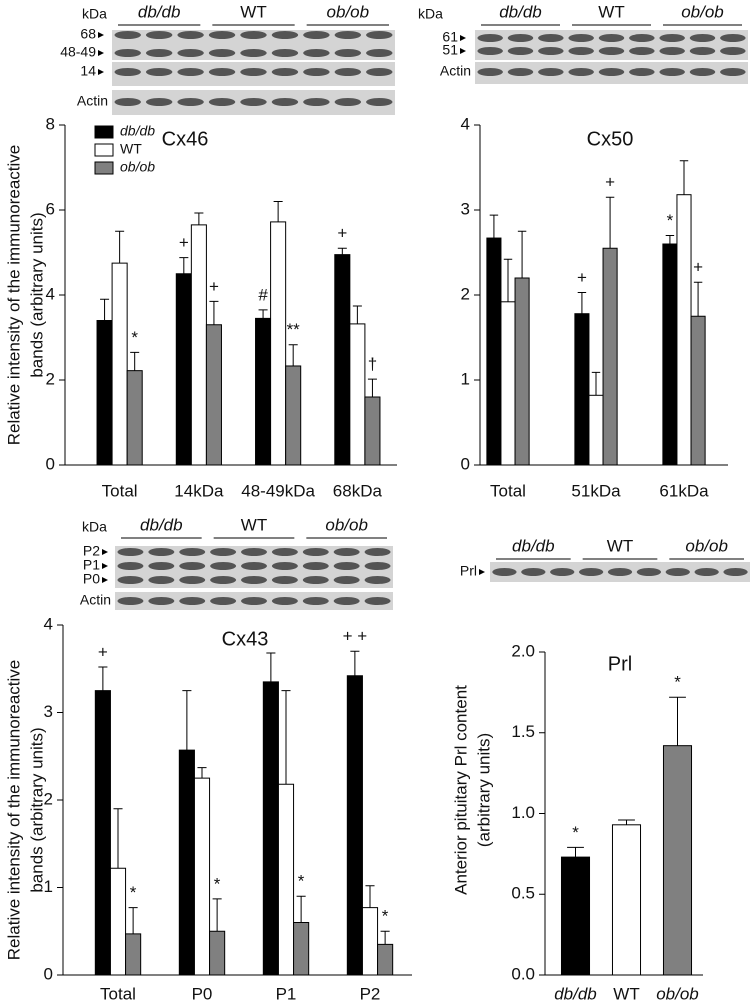 Image resolution: width=750 pixels, height=1007 pixels. What do you see at coordinates (36, 809) in the screenshot?
I see `y-axis-label: bands (arbitrary units)` at bounding box center [36, 809].